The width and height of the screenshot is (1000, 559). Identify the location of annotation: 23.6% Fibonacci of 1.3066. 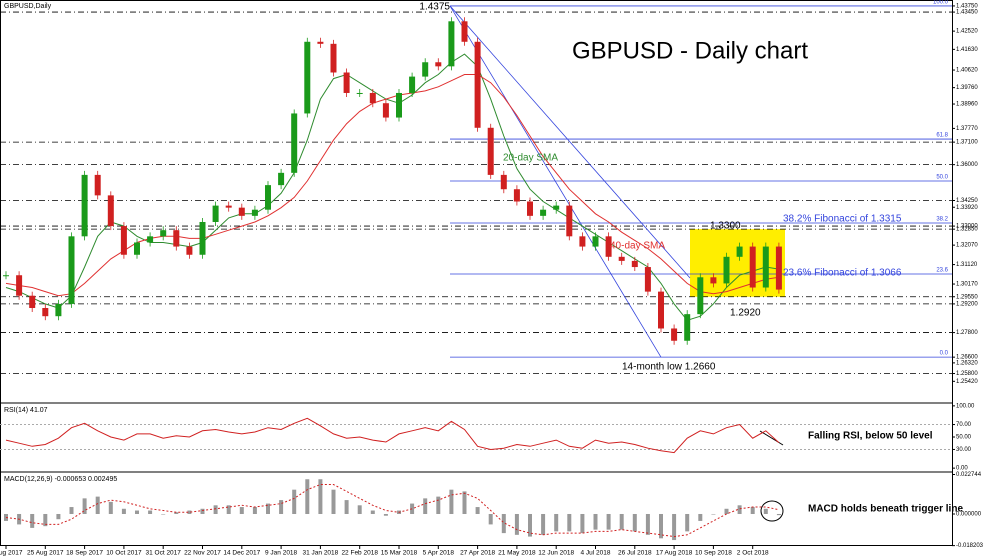
(842, 273).